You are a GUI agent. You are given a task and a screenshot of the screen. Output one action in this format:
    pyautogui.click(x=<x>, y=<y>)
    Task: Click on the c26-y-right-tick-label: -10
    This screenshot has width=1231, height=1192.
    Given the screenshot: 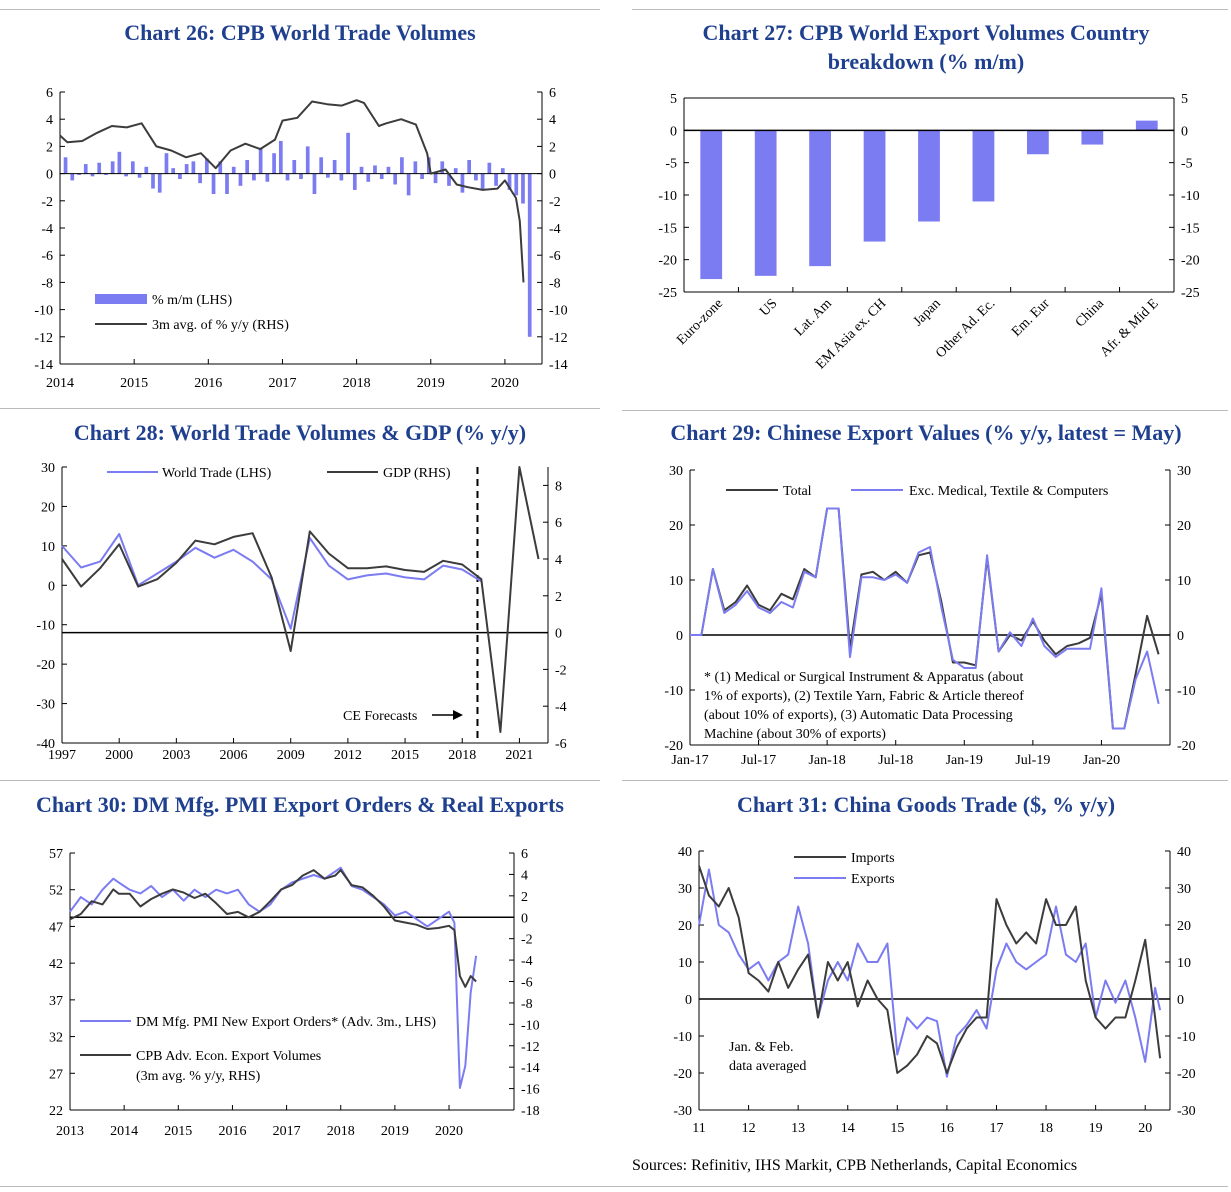 What is the action you would take?
    pyautogui.click(x=558, y=311)
    